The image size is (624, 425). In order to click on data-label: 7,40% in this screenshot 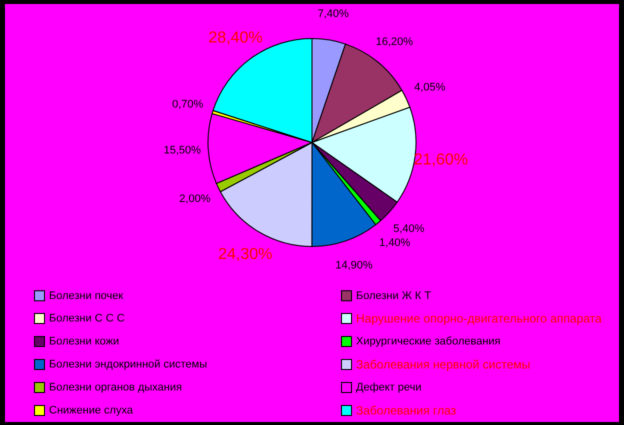, I will do `click(334, 14)`.